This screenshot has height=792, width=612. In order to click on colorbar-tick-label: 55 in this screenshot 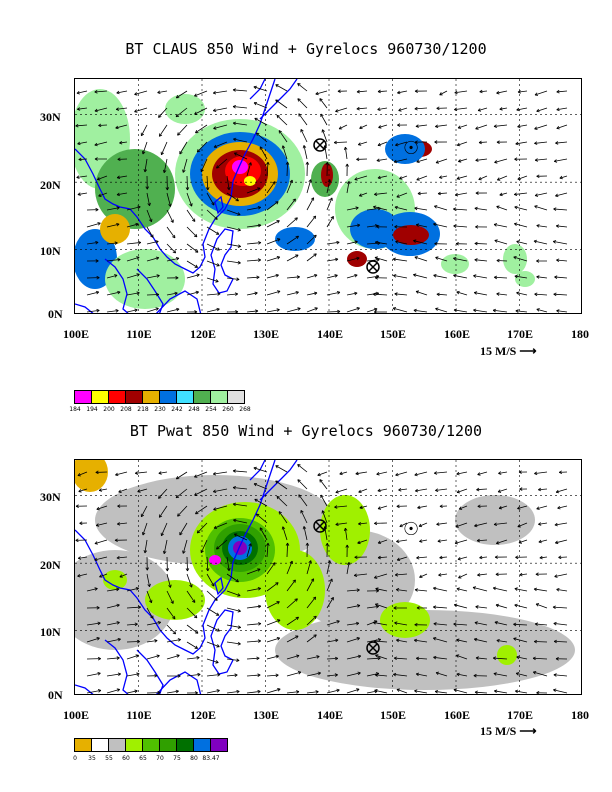, I will do `click(109, 758)`.